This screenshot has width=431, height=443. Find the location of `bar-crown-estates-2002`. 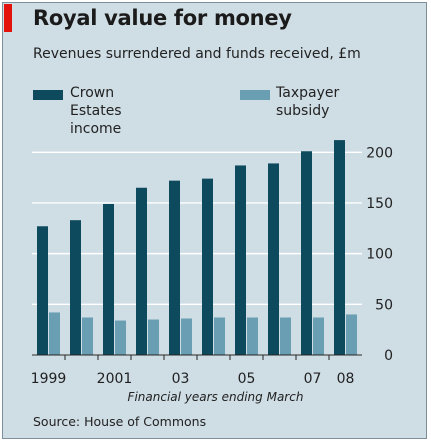

bar-crown-estates-2002 is located at coordinates (141, 271).